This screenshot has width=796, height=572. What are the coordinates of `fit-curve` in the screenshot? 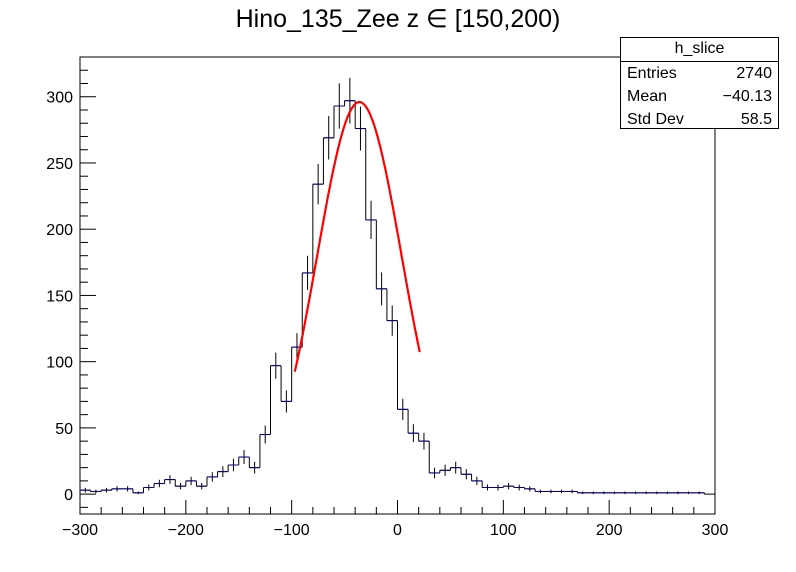 It's located at (357, 236).